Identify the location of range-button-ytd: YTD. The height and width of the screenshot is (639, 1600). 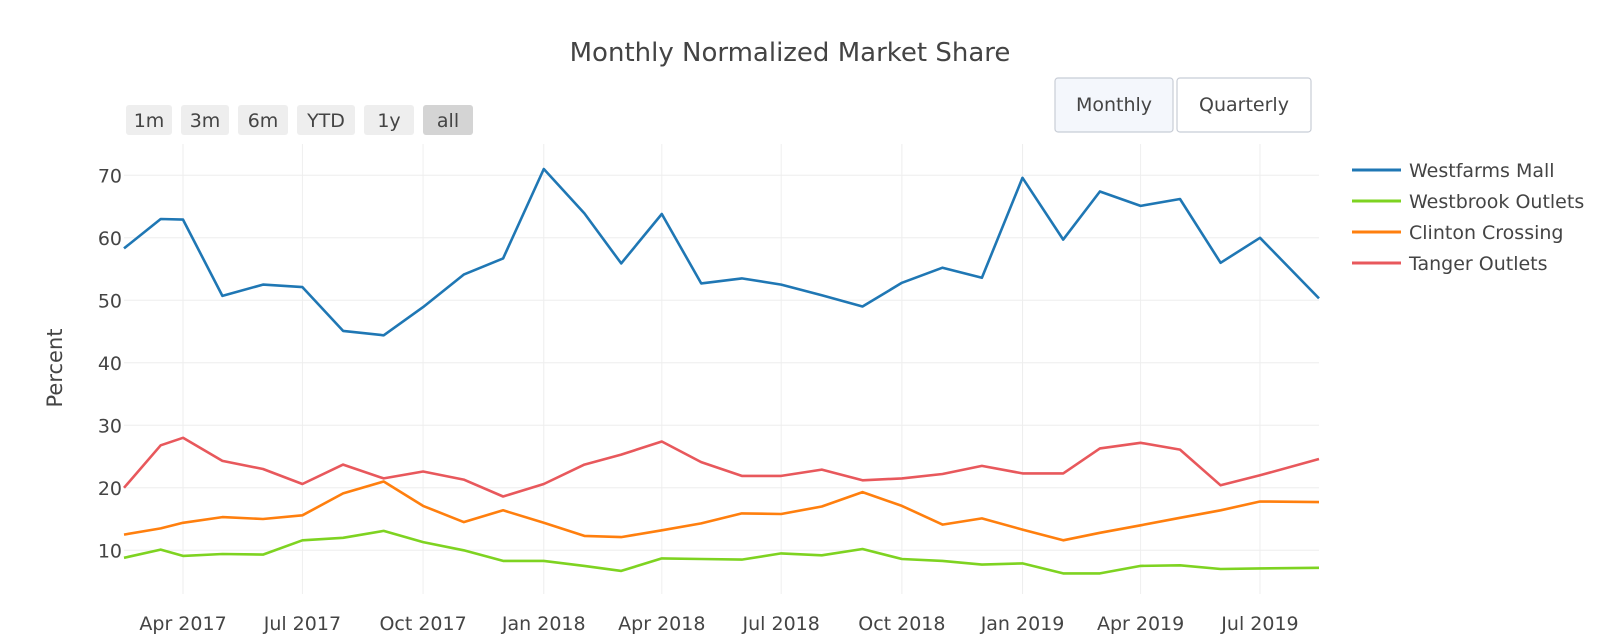
(326, 120).